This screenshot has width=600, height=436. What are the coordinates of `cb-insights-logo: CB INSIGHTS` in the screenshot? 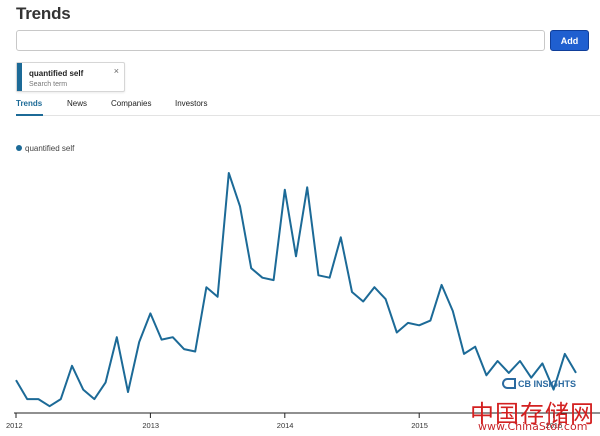 It's located at (539, 383).